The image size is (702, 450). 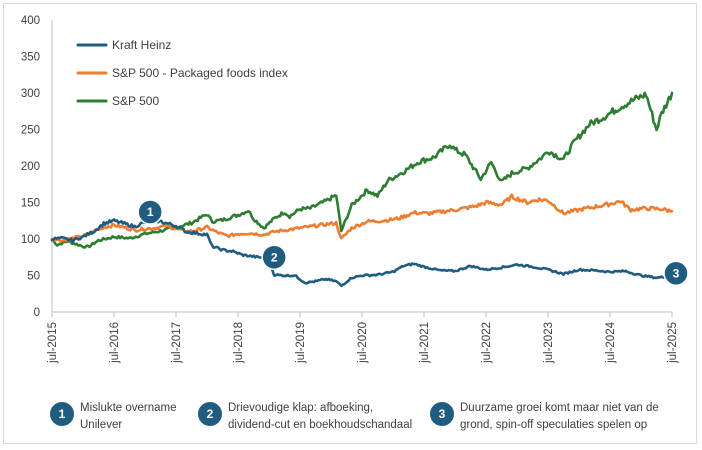 I want to click on x-tick-label: jul-2018, so click(x=239, y=343).